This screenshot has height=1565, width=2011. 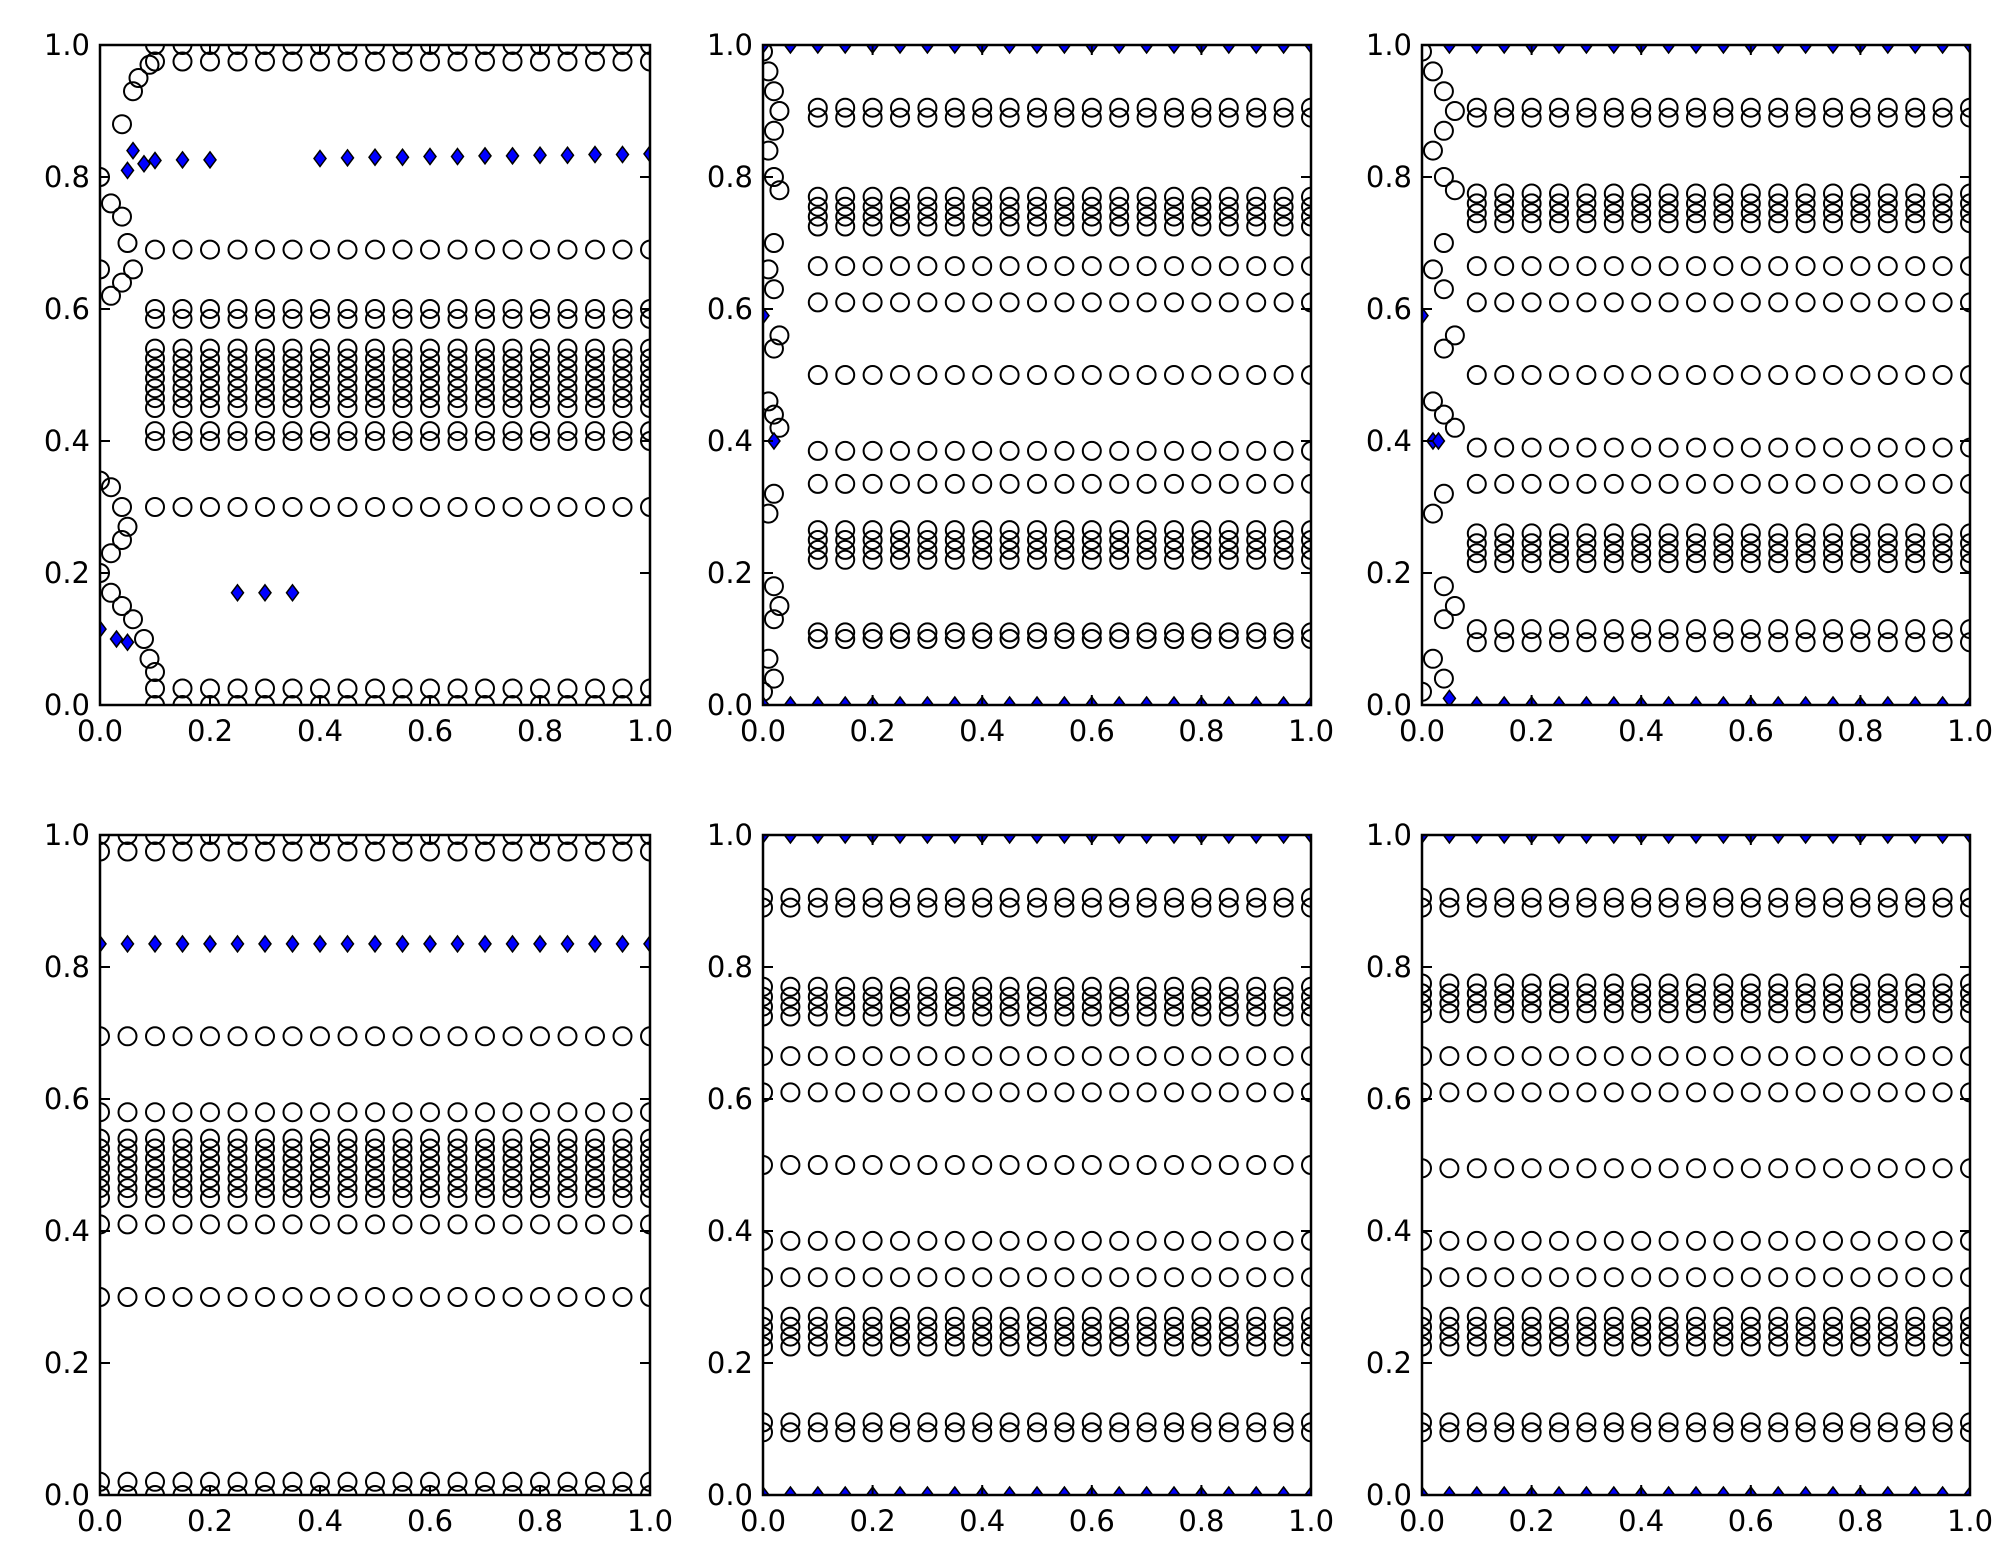 What do you see at coordinates (430, 944) in the screenshot?
I see `diamond-point` at bounding box center [430, 944].